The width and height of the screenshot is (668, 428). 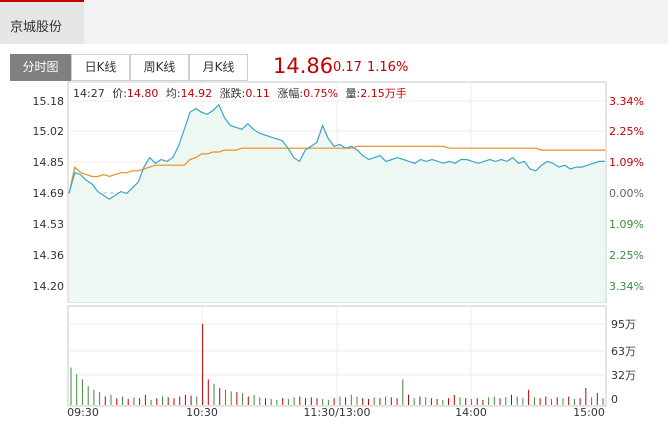 What do you see at coordinates (40, 67) in the screenshot?
I see `tab-intraday: 分时图` at bounding box center [40, 67].